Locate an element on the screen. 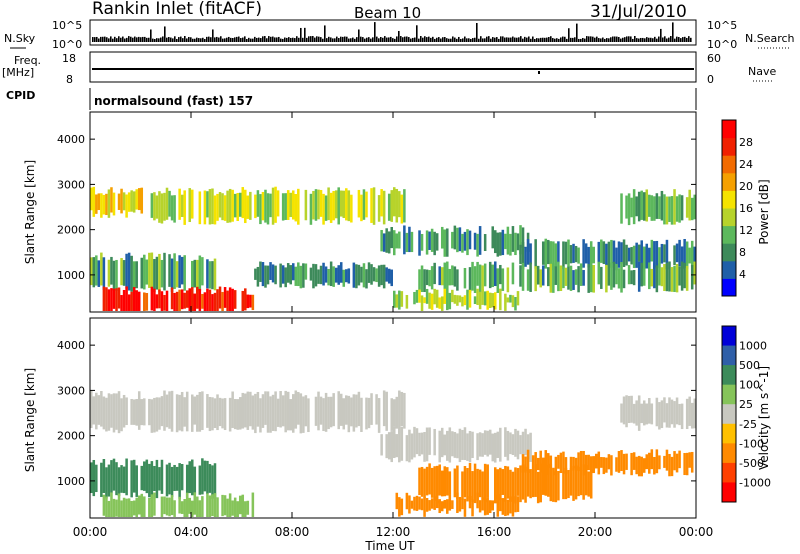  power-colorbar-tick: 20 is located at coordinates (746, 186).